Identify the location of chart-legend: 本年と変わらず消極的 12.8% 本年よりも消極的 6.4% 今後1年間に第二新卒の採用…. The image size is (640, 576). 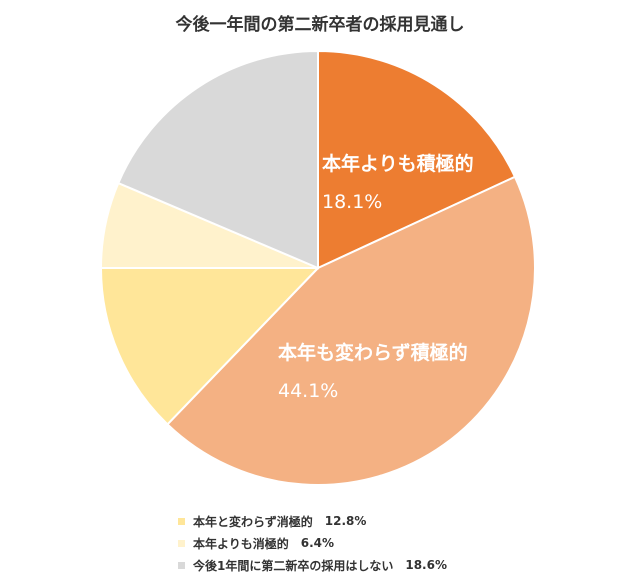
(312, 543).